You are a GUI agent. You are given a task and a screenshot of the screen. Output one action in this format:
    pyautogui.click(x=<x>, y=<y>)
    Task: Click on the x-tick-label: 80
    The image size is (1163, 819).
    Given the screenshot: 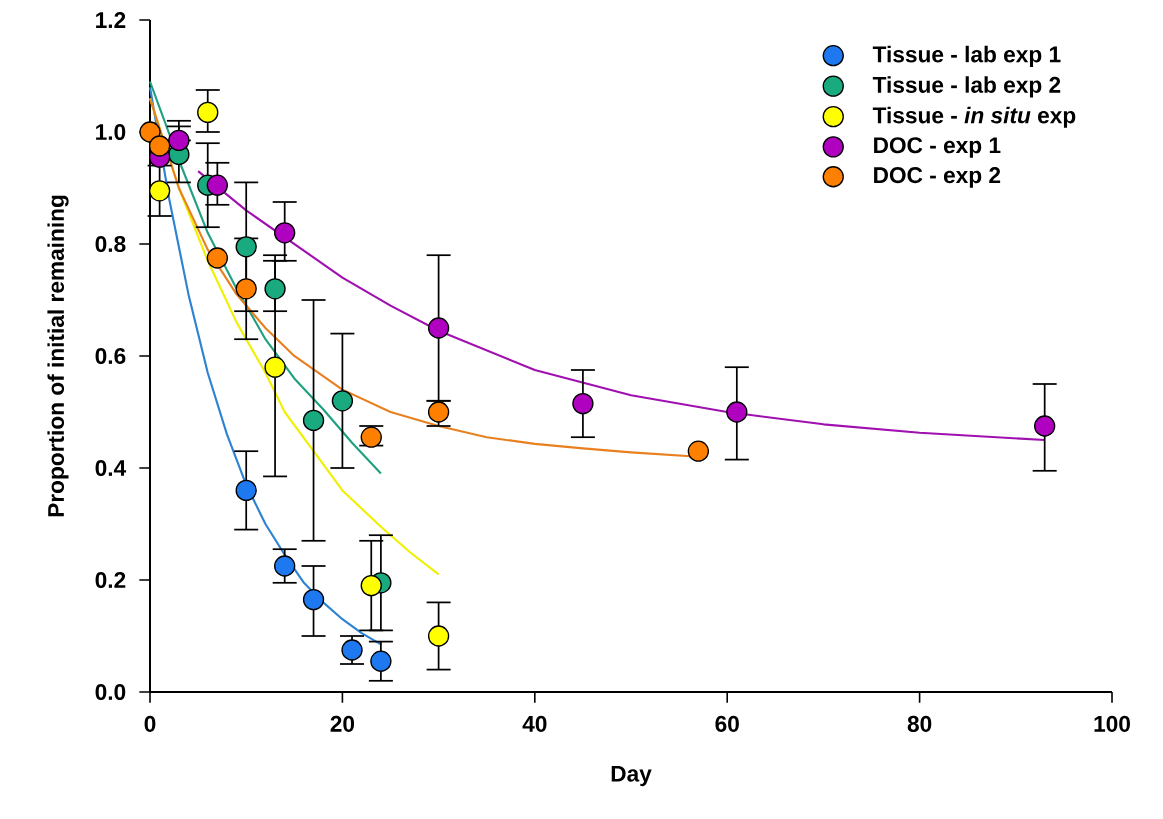 What is the action you would take?
    pyautogui.click(x=919, y=723)
    